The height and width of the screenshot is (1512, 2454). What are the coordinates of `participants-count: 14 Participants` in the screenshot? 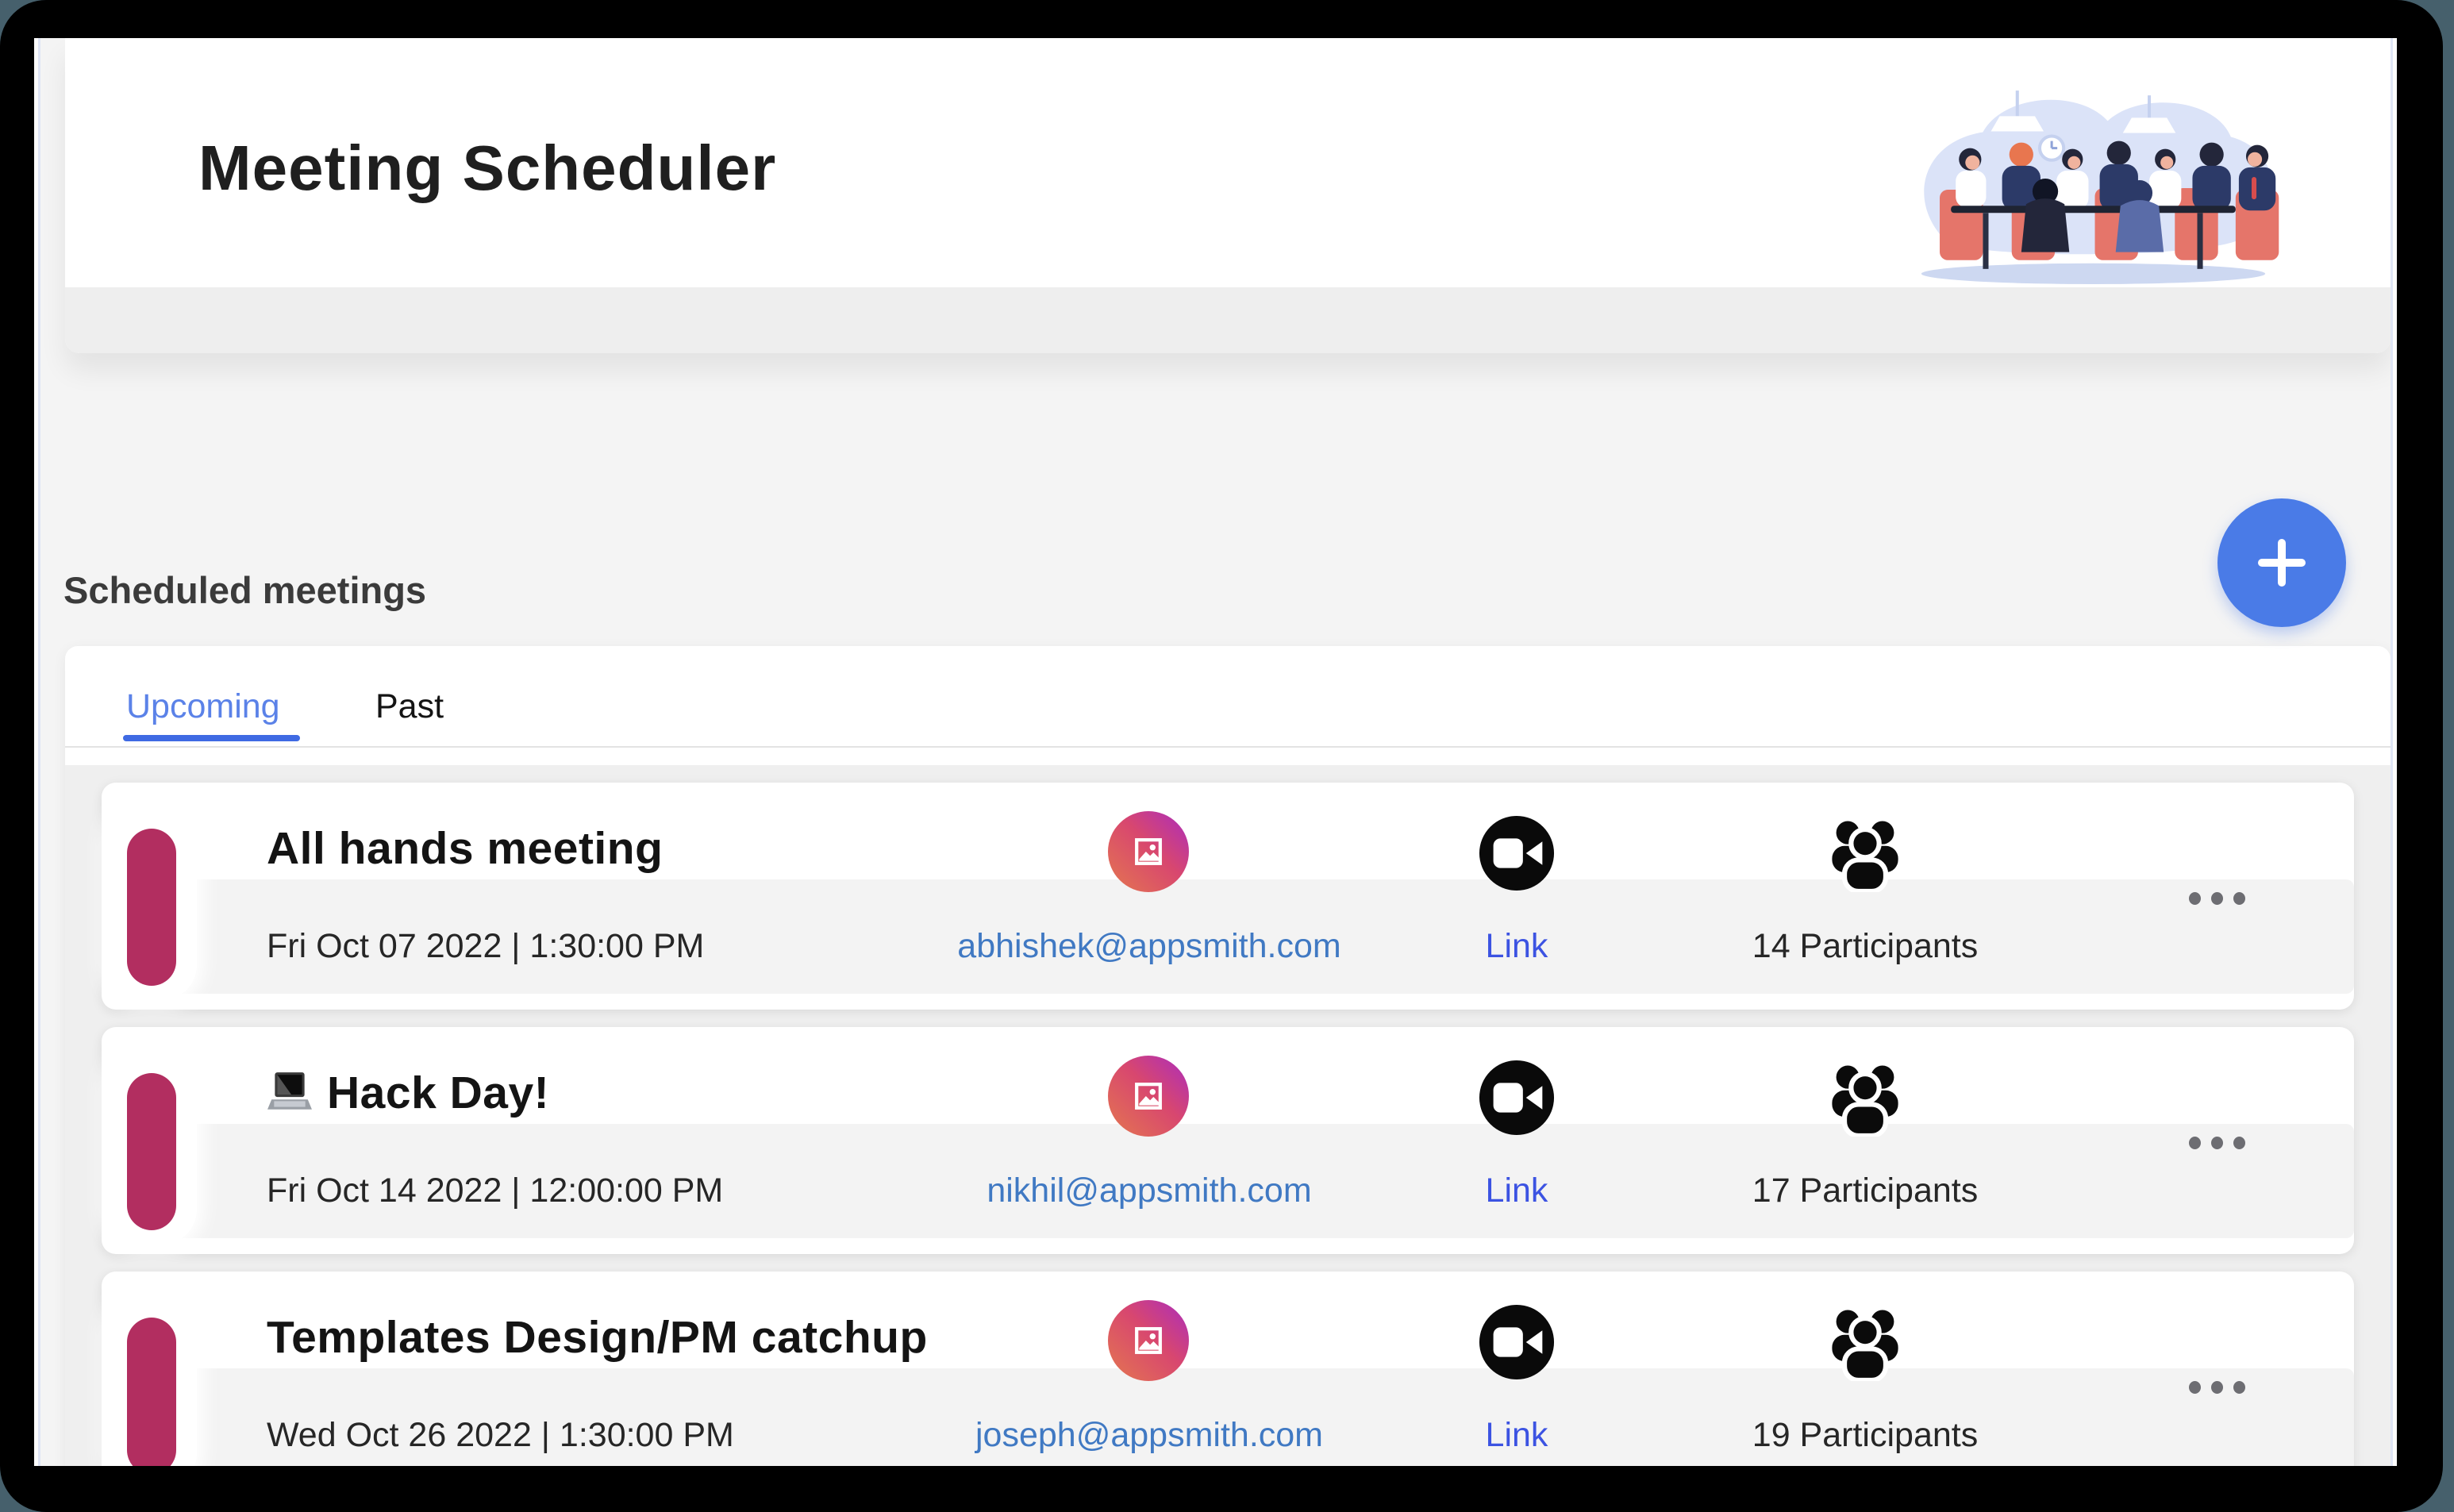 It's located at (1866, 946).